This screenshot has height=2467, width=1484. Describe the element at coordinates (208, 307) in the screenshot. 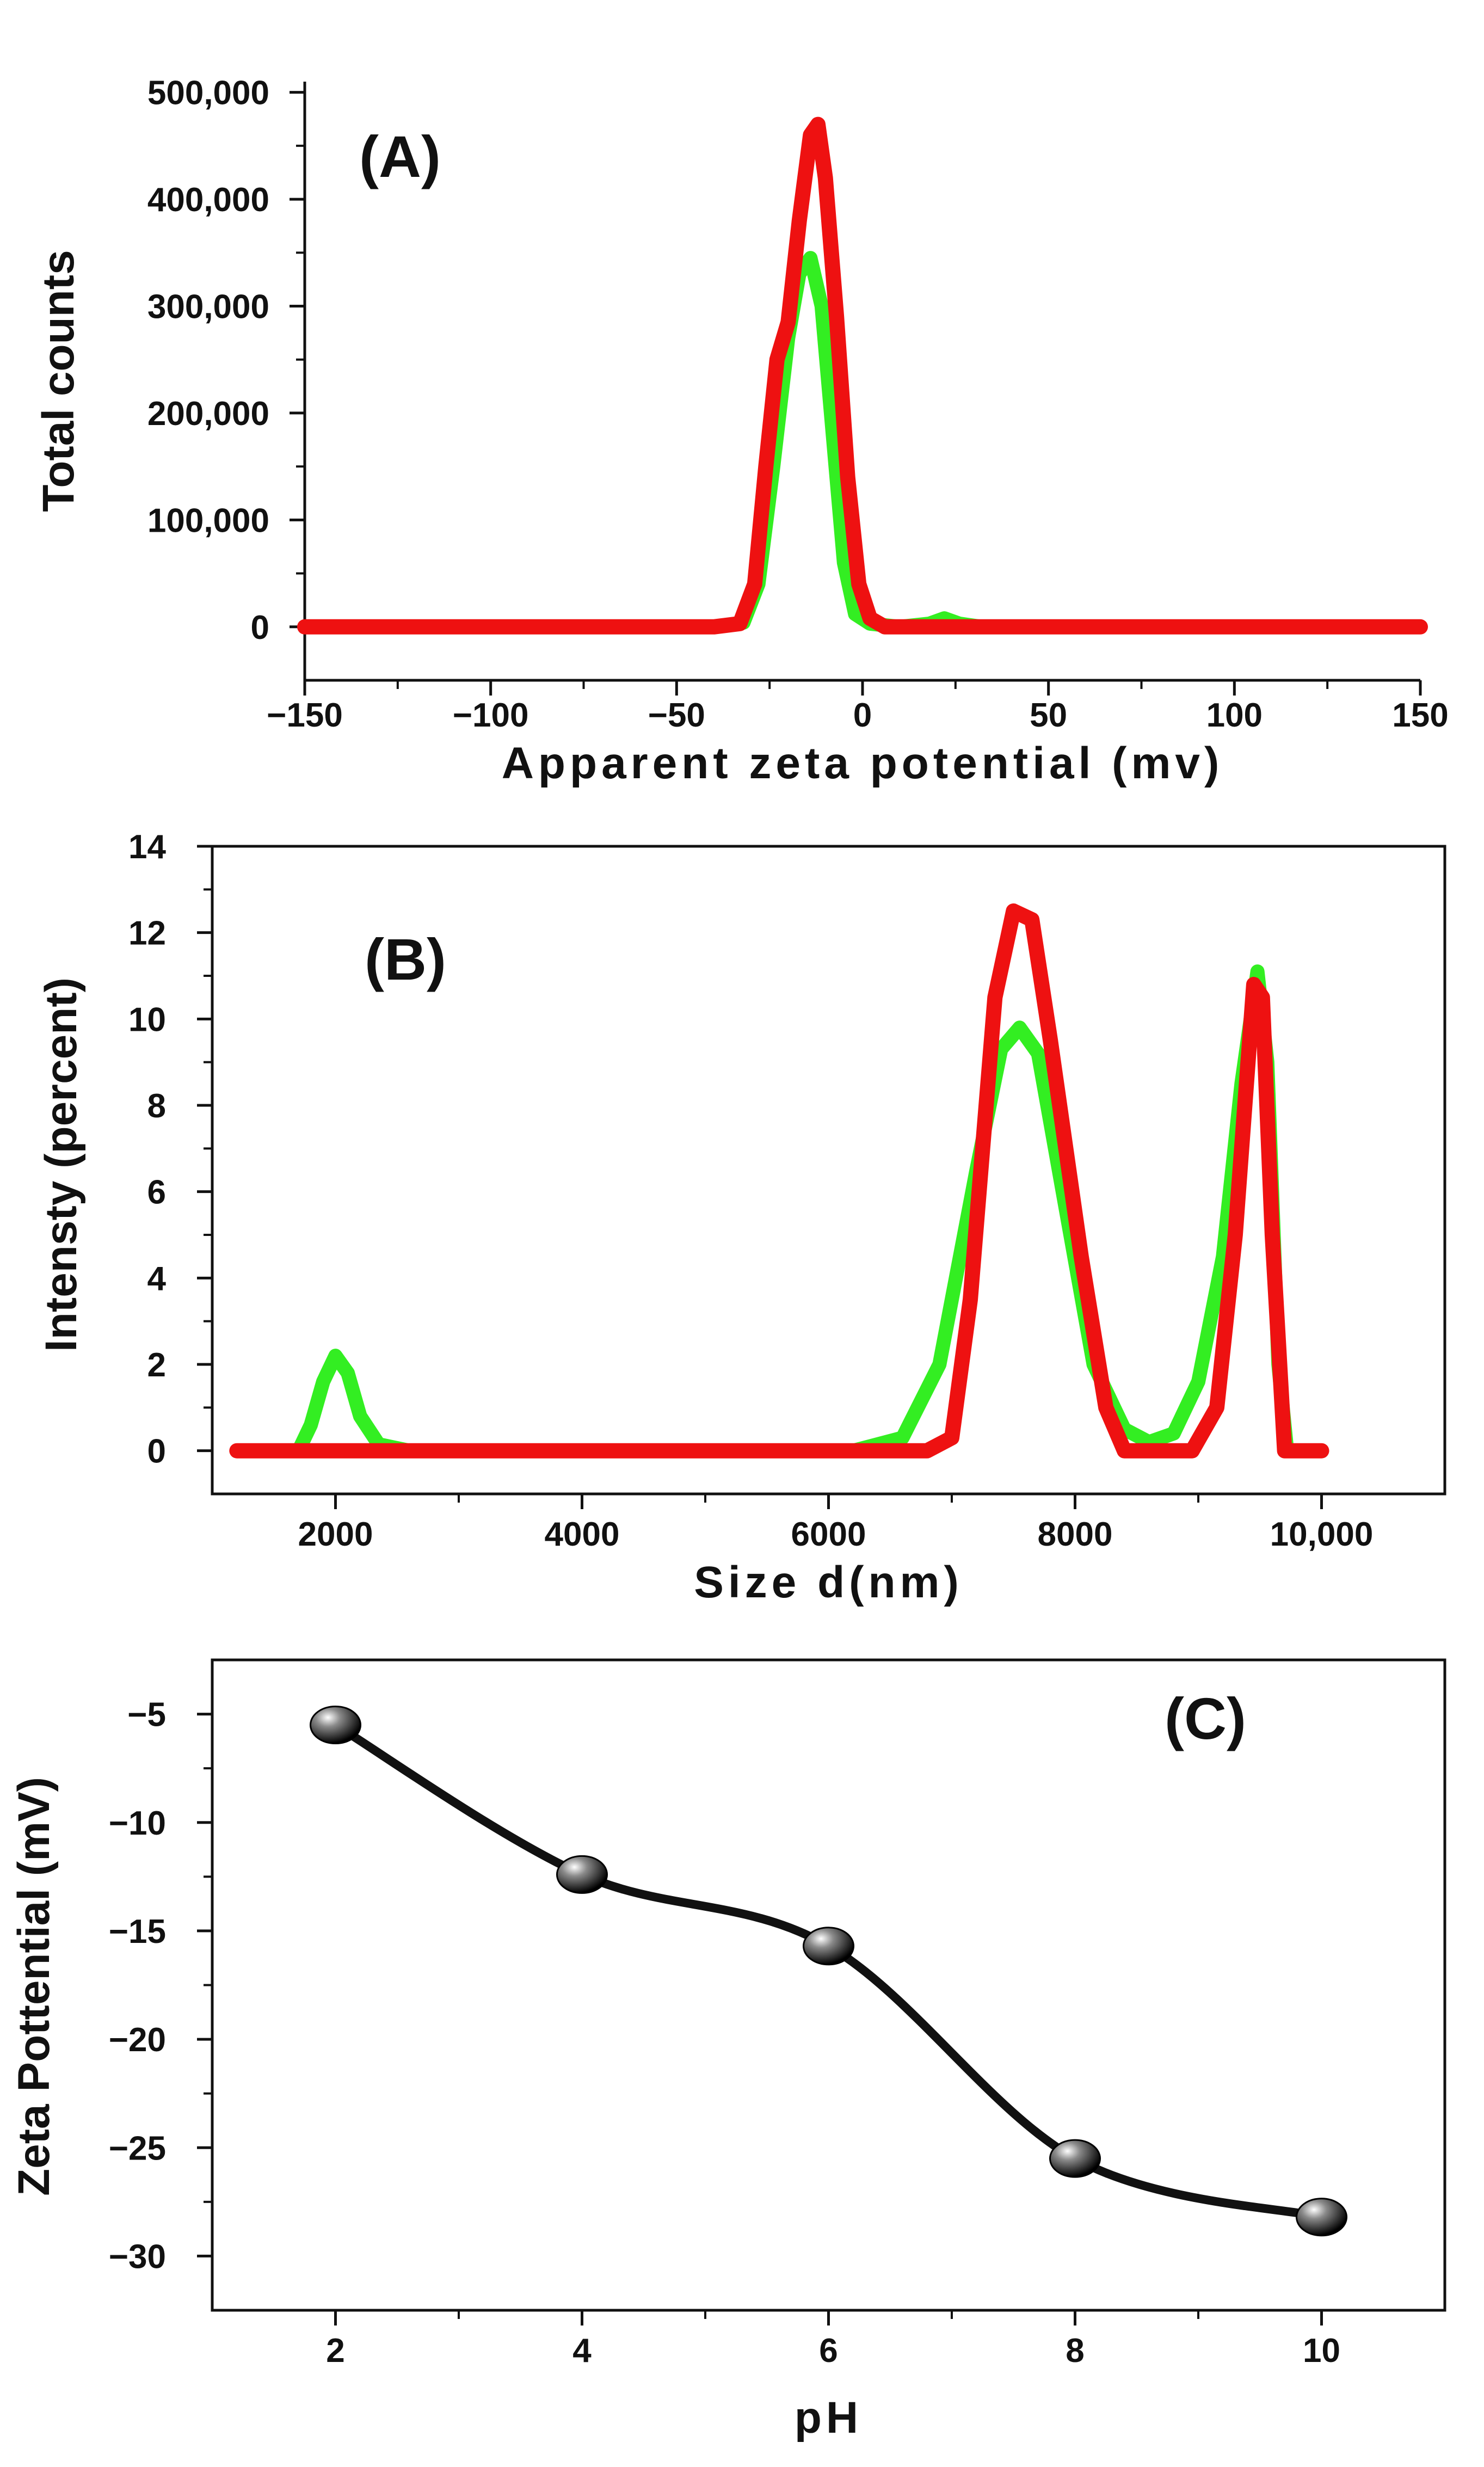

I see `y-tick-label: 300,000` at that location.